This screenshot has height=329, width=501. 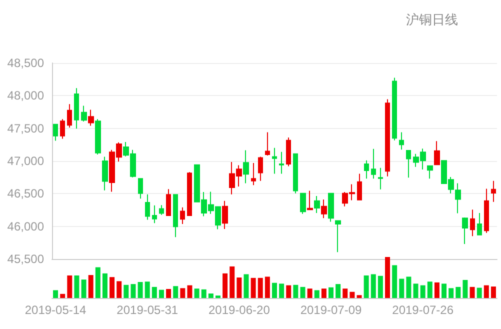 What do you see at coordinates (25, 161) in the screenshot?
I see `y-tick-label: 47,000` at bounding box center [25, 161].